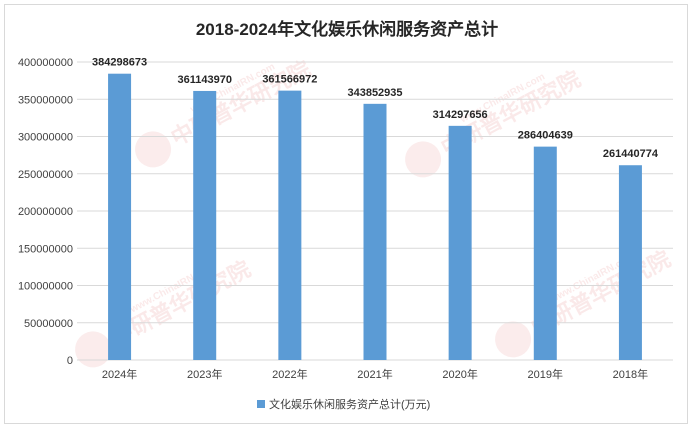 Image resolution: width=694 pixels, height=430 pixels. Describe the element at coordinates (45, 100) in the screenshot. I see `y-tick-label: 350000000` at that location.